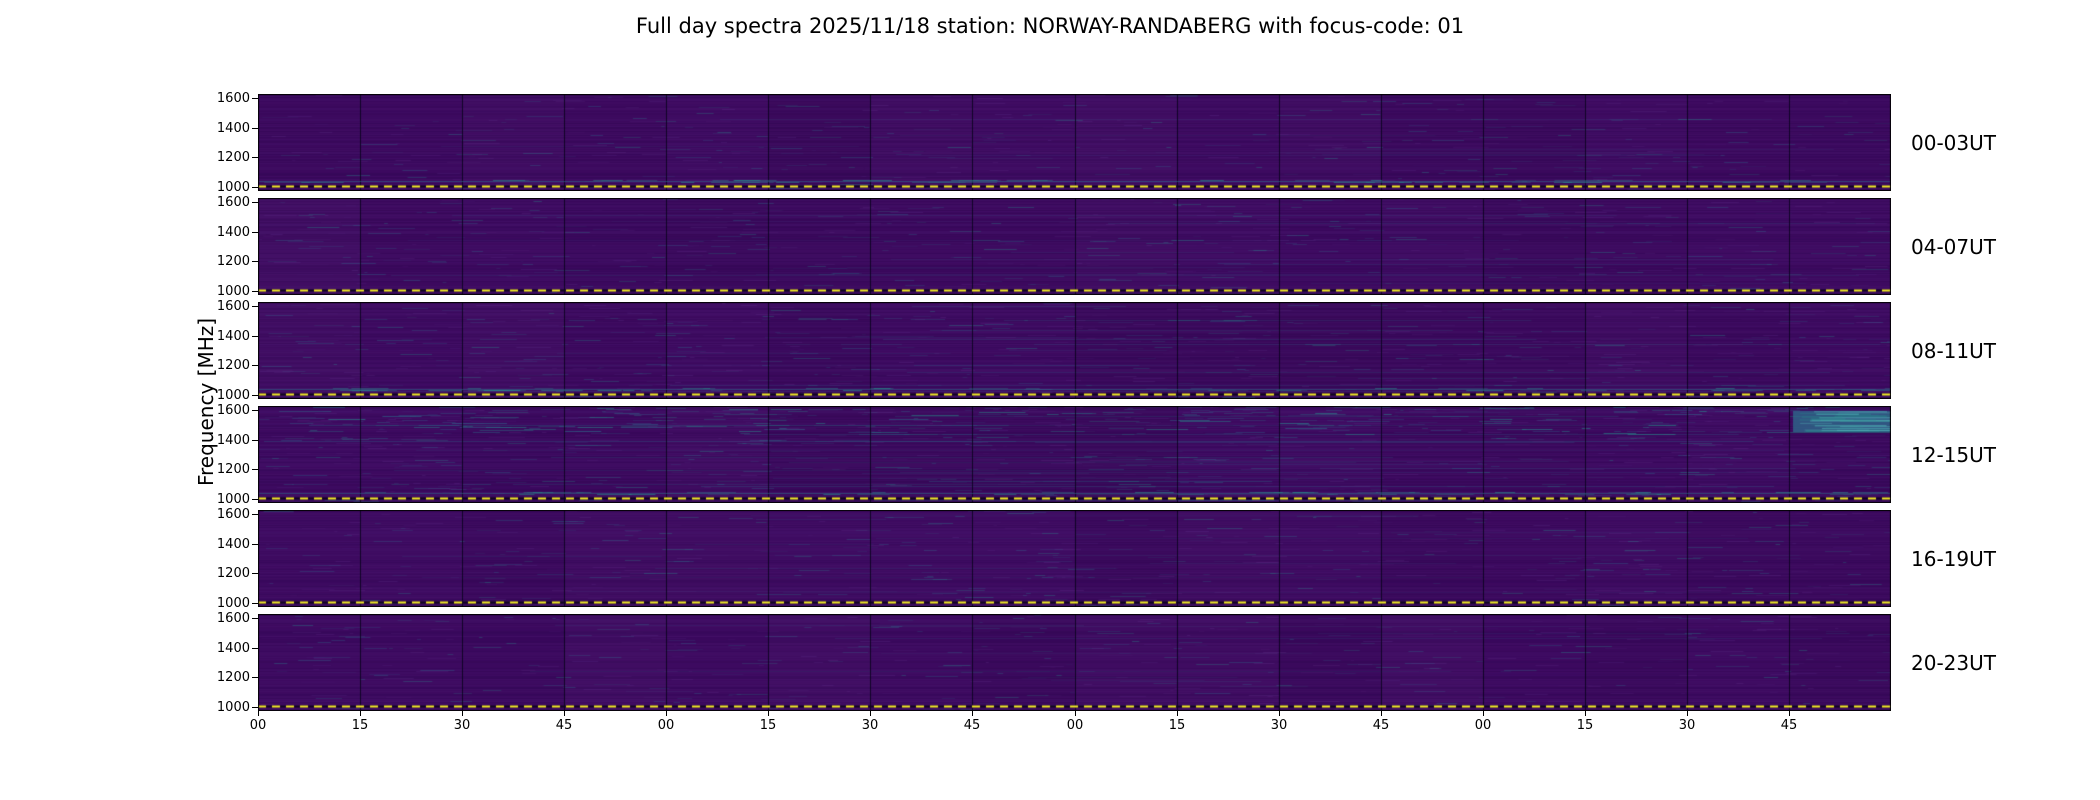 The height and width of the screenshot is (800, 2100). I want to click on spectrogram-panel-00-03UT, so click(1074, 142).